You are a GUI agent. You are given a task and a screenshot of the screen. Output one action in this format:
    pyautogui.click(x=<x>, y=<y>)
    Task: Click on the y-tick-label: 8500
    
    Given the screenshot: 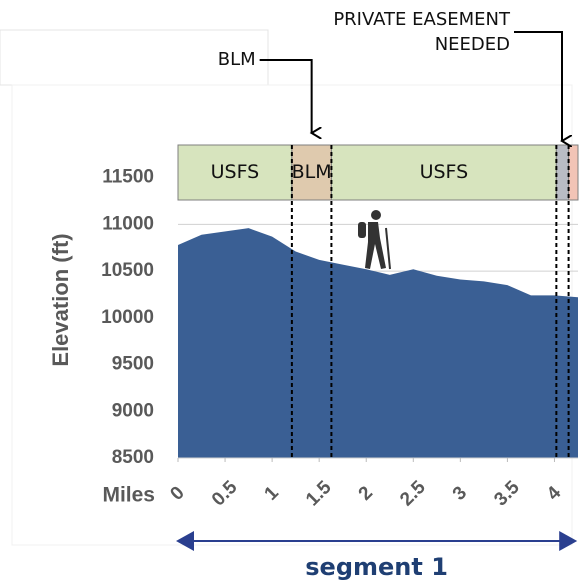 What is the action you would take?
    pyautogui.click(x=133, y=457)
    